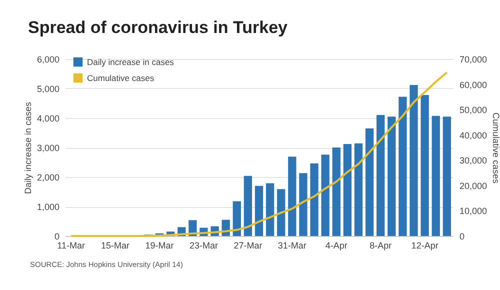  I want to click on y2-tick-label: 60,000, so click(474, 85).